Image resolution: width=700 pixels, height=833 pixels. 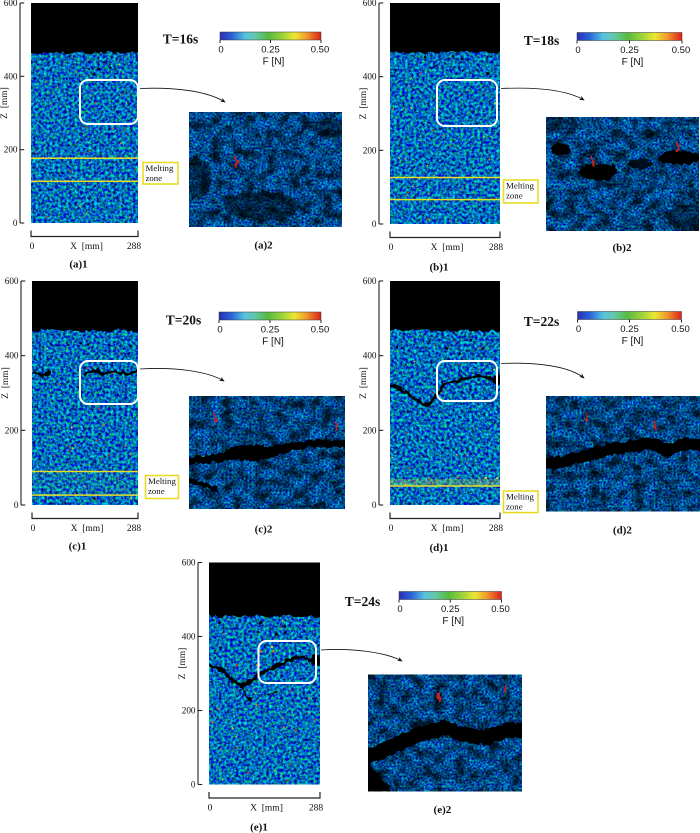 I want to click on svg-text: (e)1, so click(x=259, y=827).